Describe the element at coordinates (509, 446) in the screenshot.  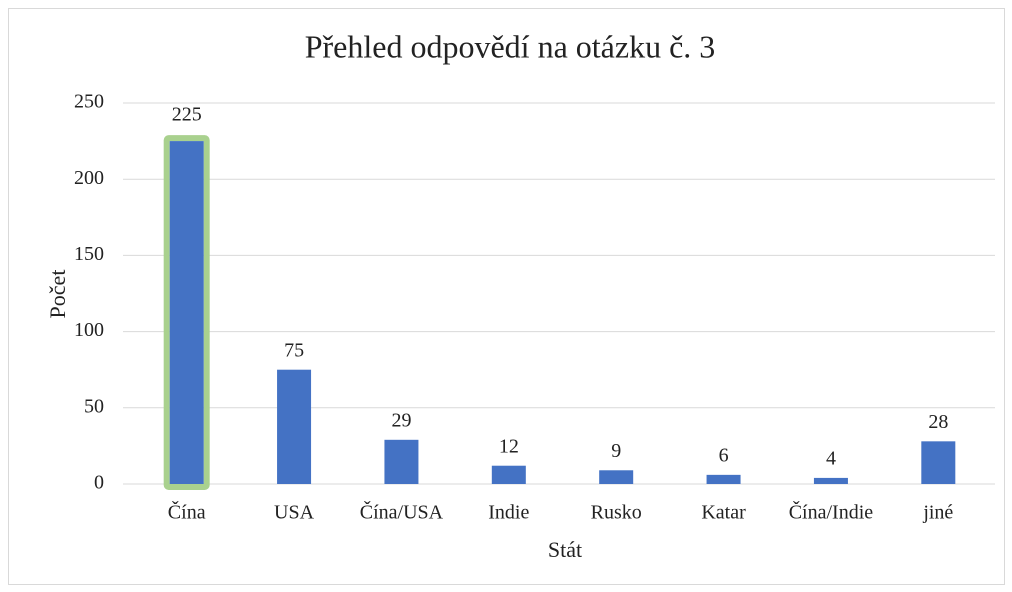
I see `data-label: 12` at that location.